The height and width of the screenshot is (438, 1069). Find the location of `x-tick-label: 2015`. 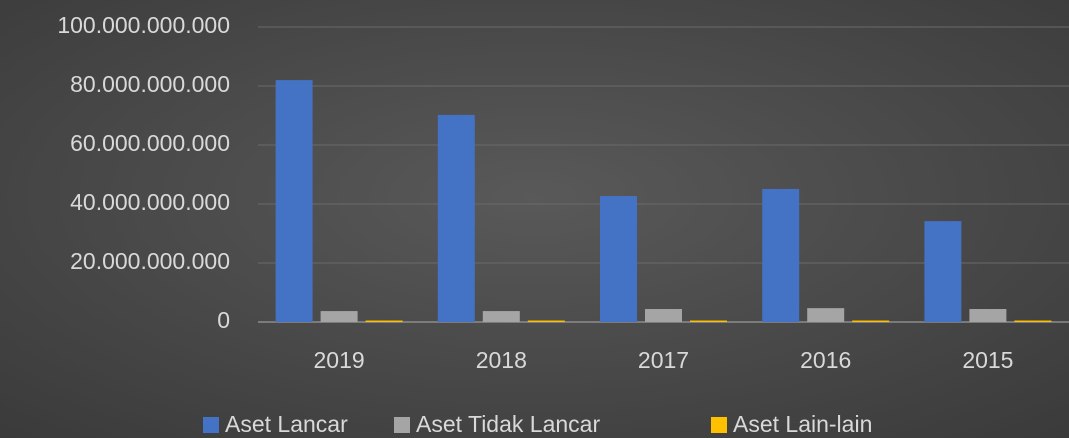

x-tick-label: 2015 is located at coordinates (987, 360).